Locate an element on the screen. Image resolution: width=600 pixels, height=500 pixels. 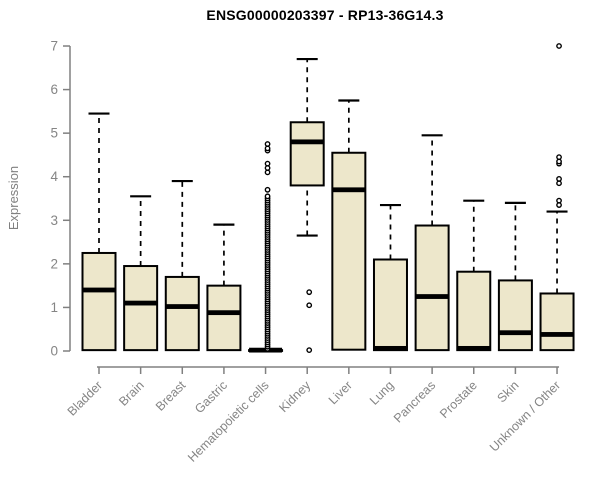
box-skin is located at coordinates (515, 315).